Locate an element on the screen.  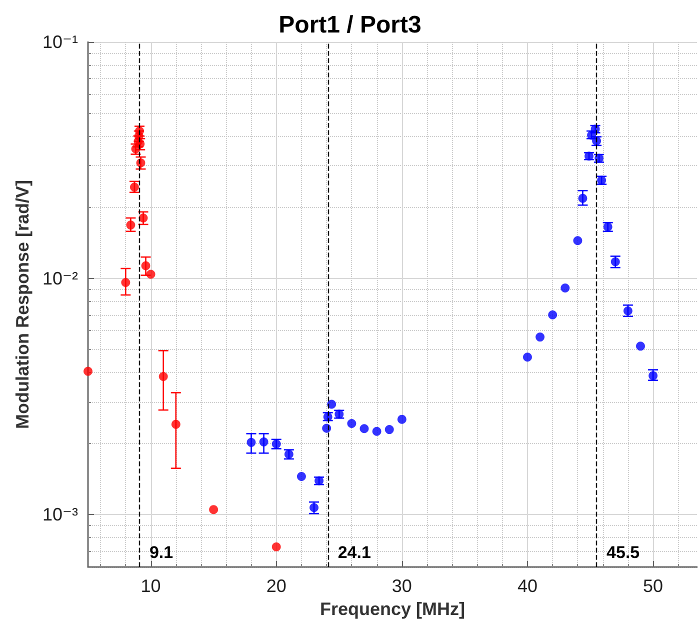
ref-line-label: 45.5 is located at coordinates (623, 552).